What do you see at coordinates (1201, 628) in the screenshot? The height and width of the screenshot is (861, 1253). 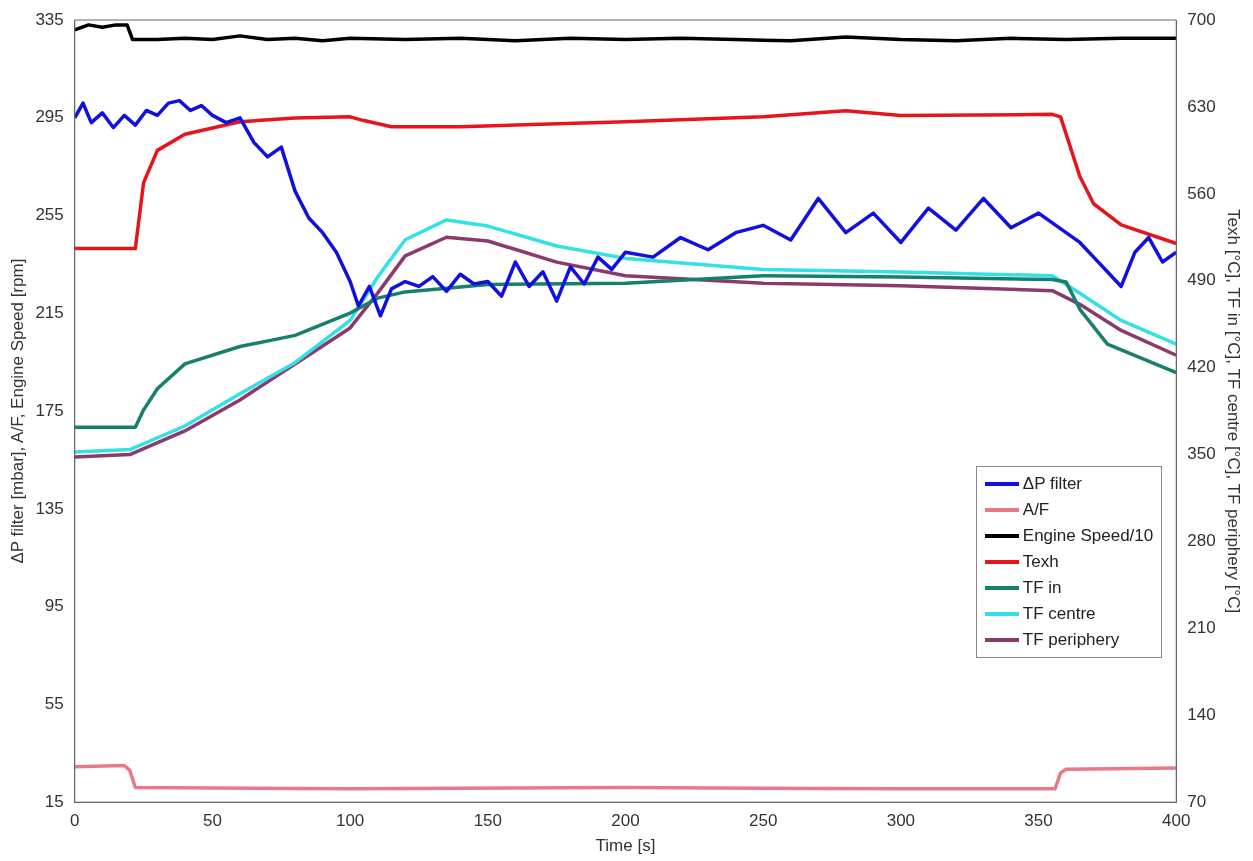 I see `y2-tick-label: 210` at bounding box center [1201, 628].